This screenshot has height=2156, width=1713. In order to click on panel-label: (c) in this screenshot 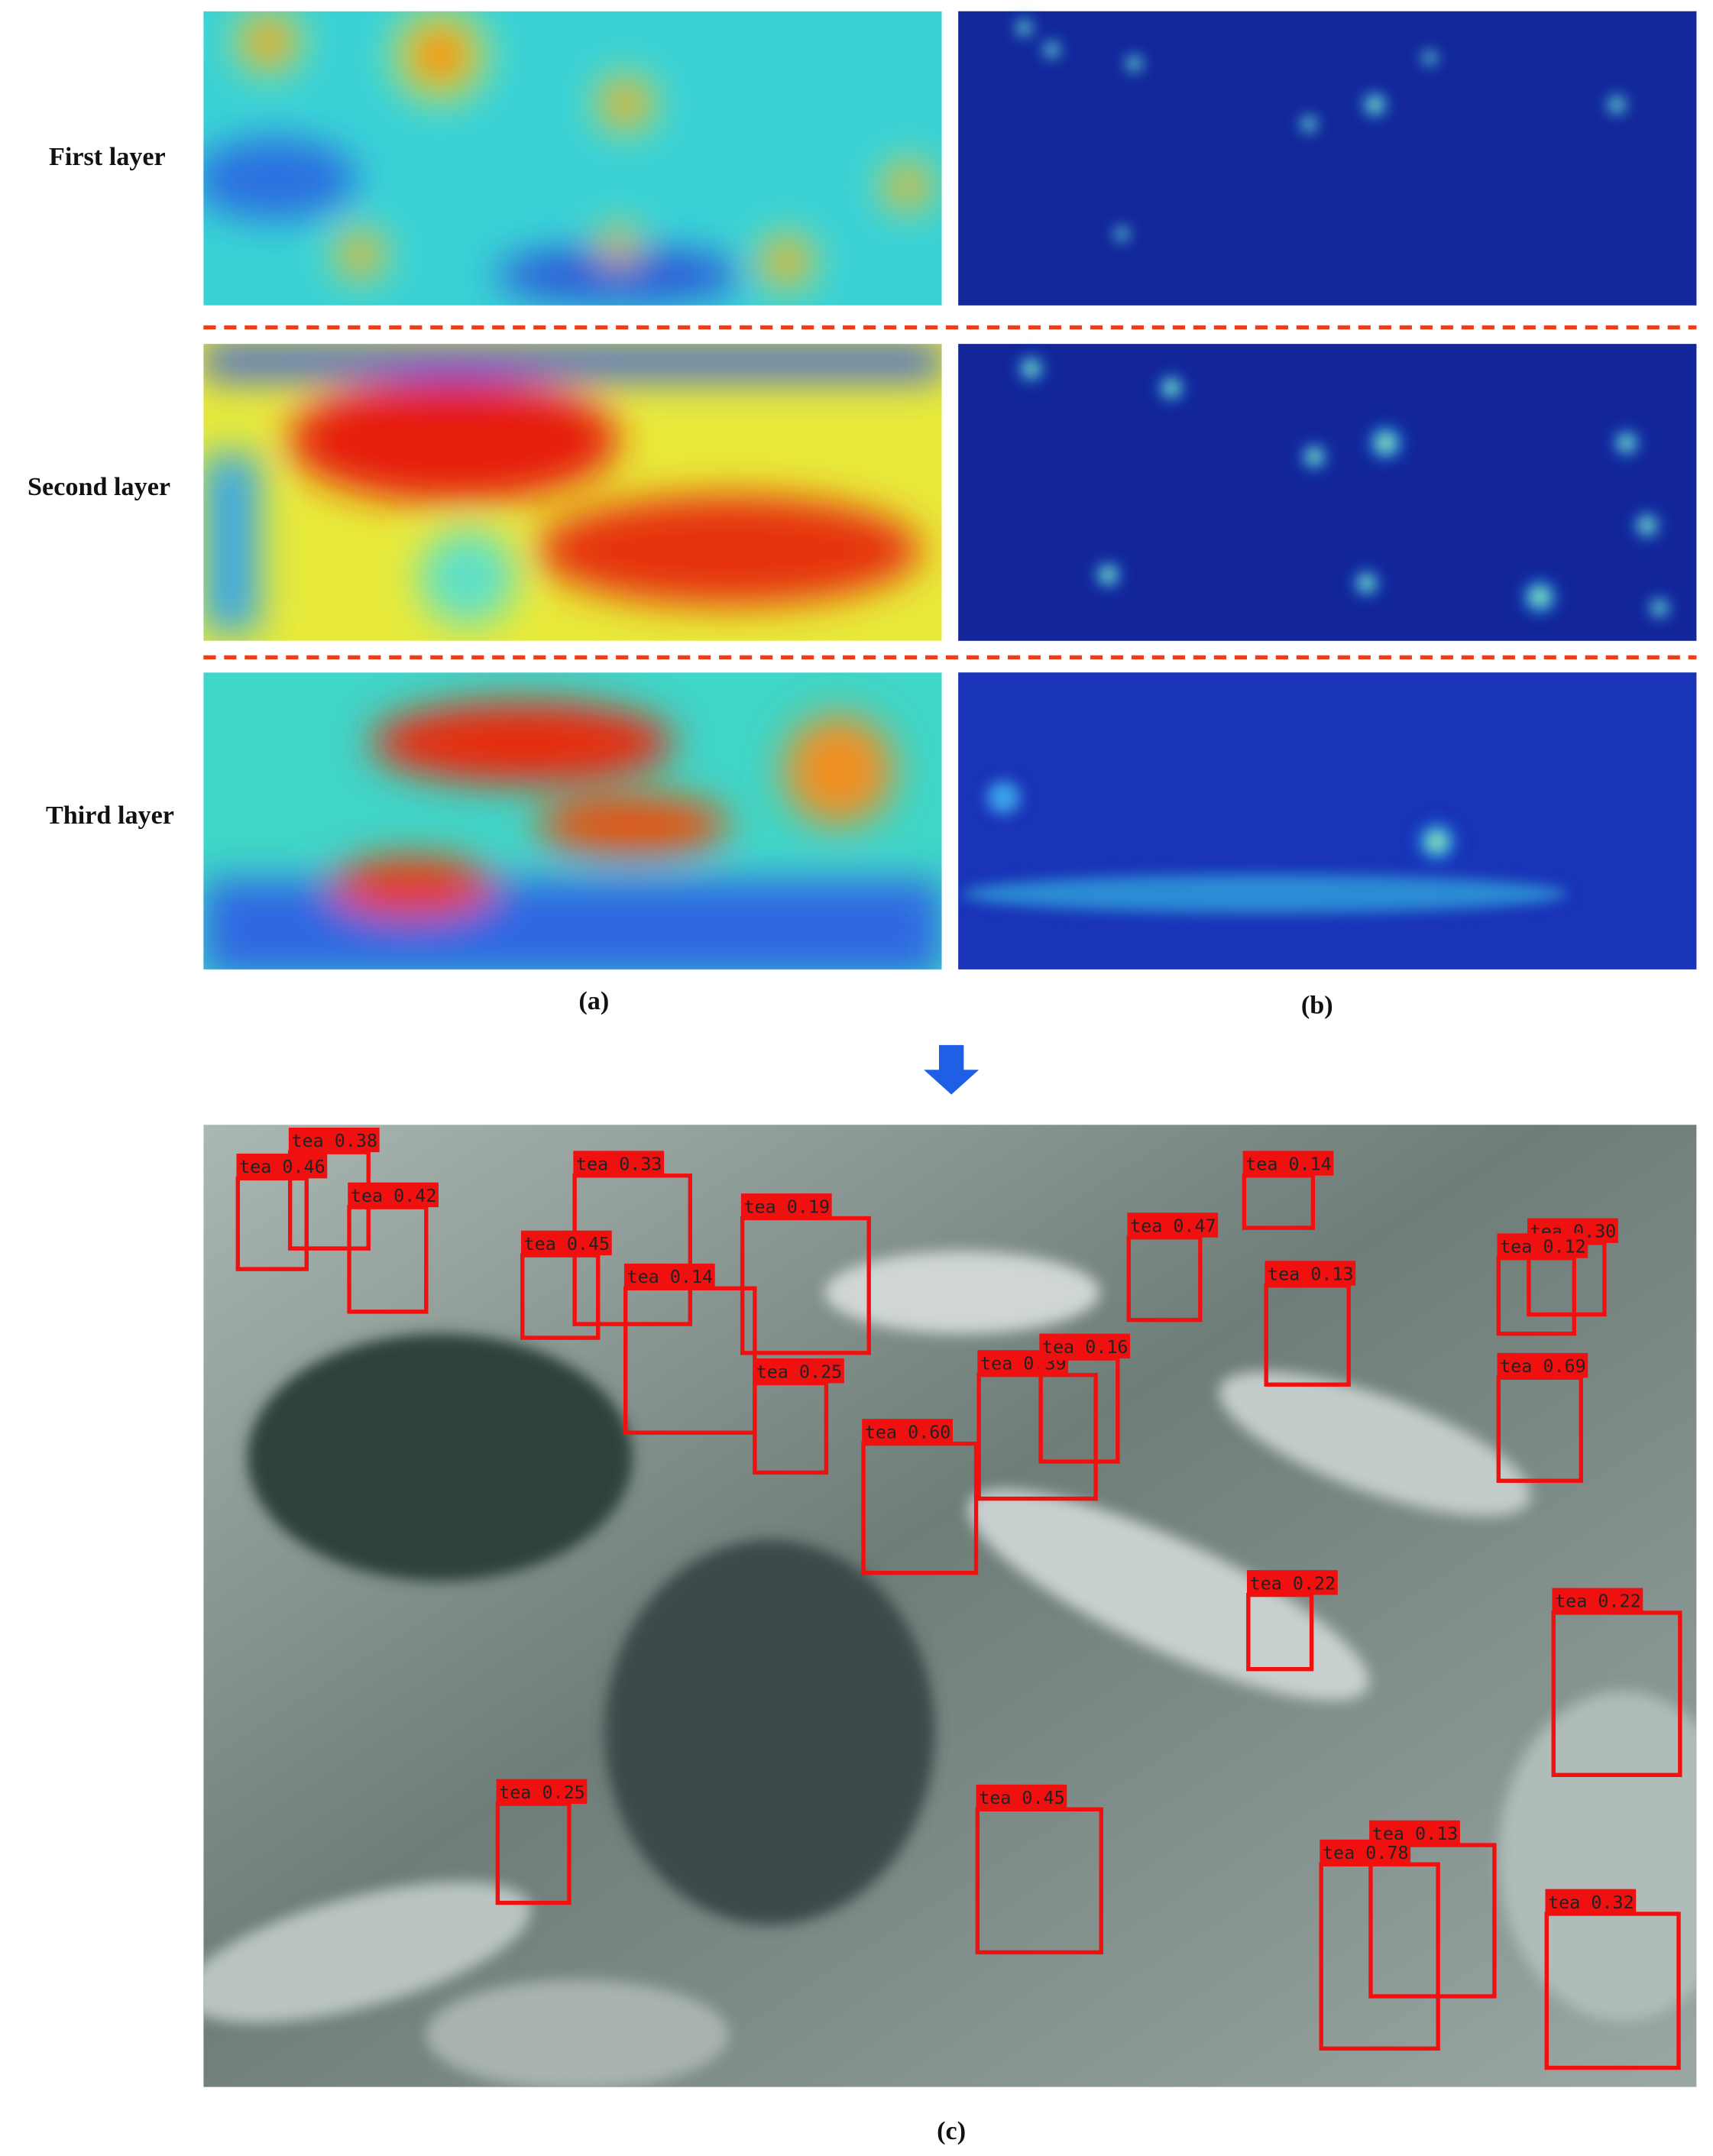, I will do `click(951, 2131)`.